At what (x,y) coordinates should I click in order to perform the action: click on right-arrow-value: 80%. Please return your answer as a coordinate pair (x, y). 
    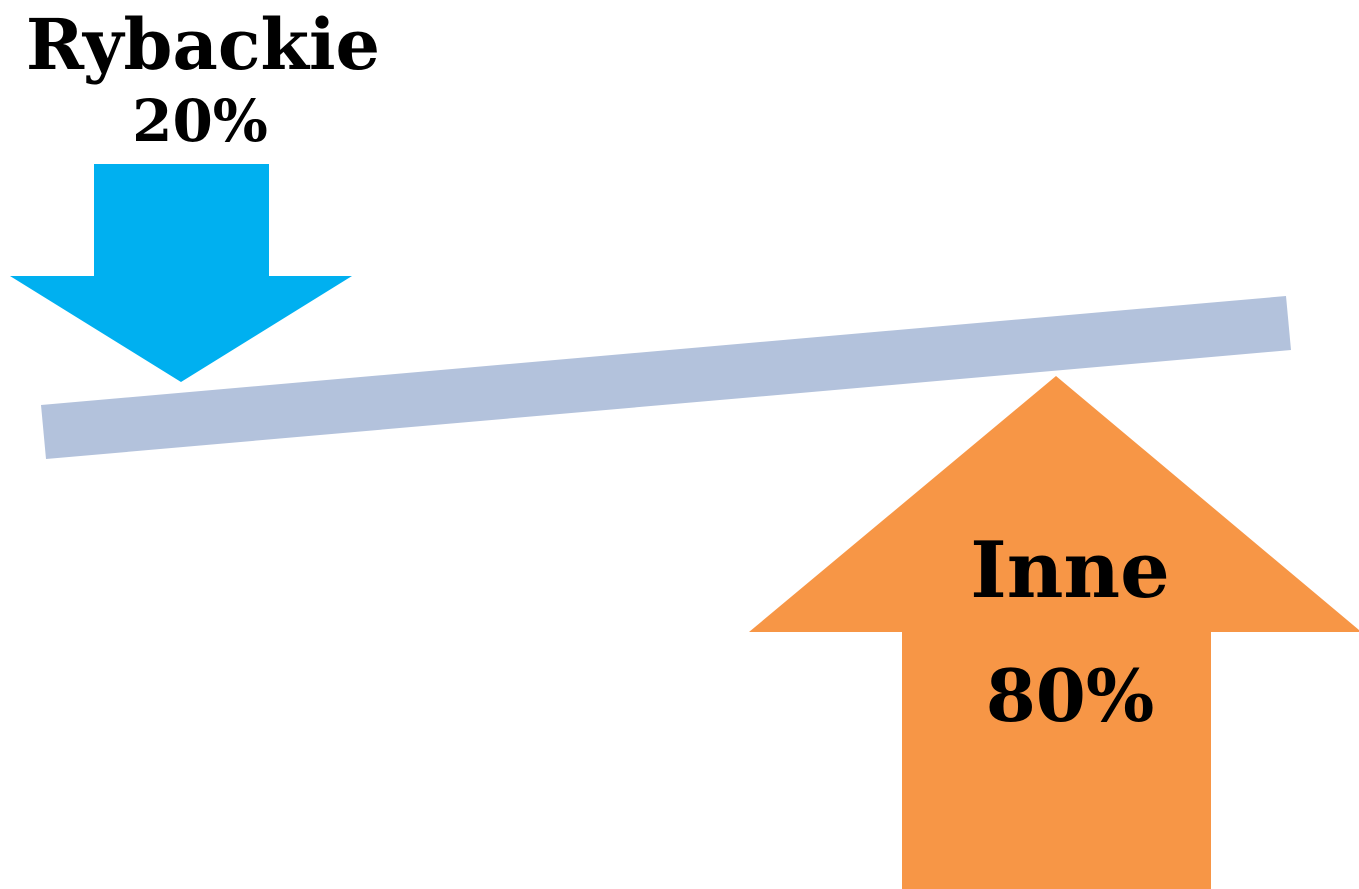
    Looking at the image, I should click on (1070, 695).